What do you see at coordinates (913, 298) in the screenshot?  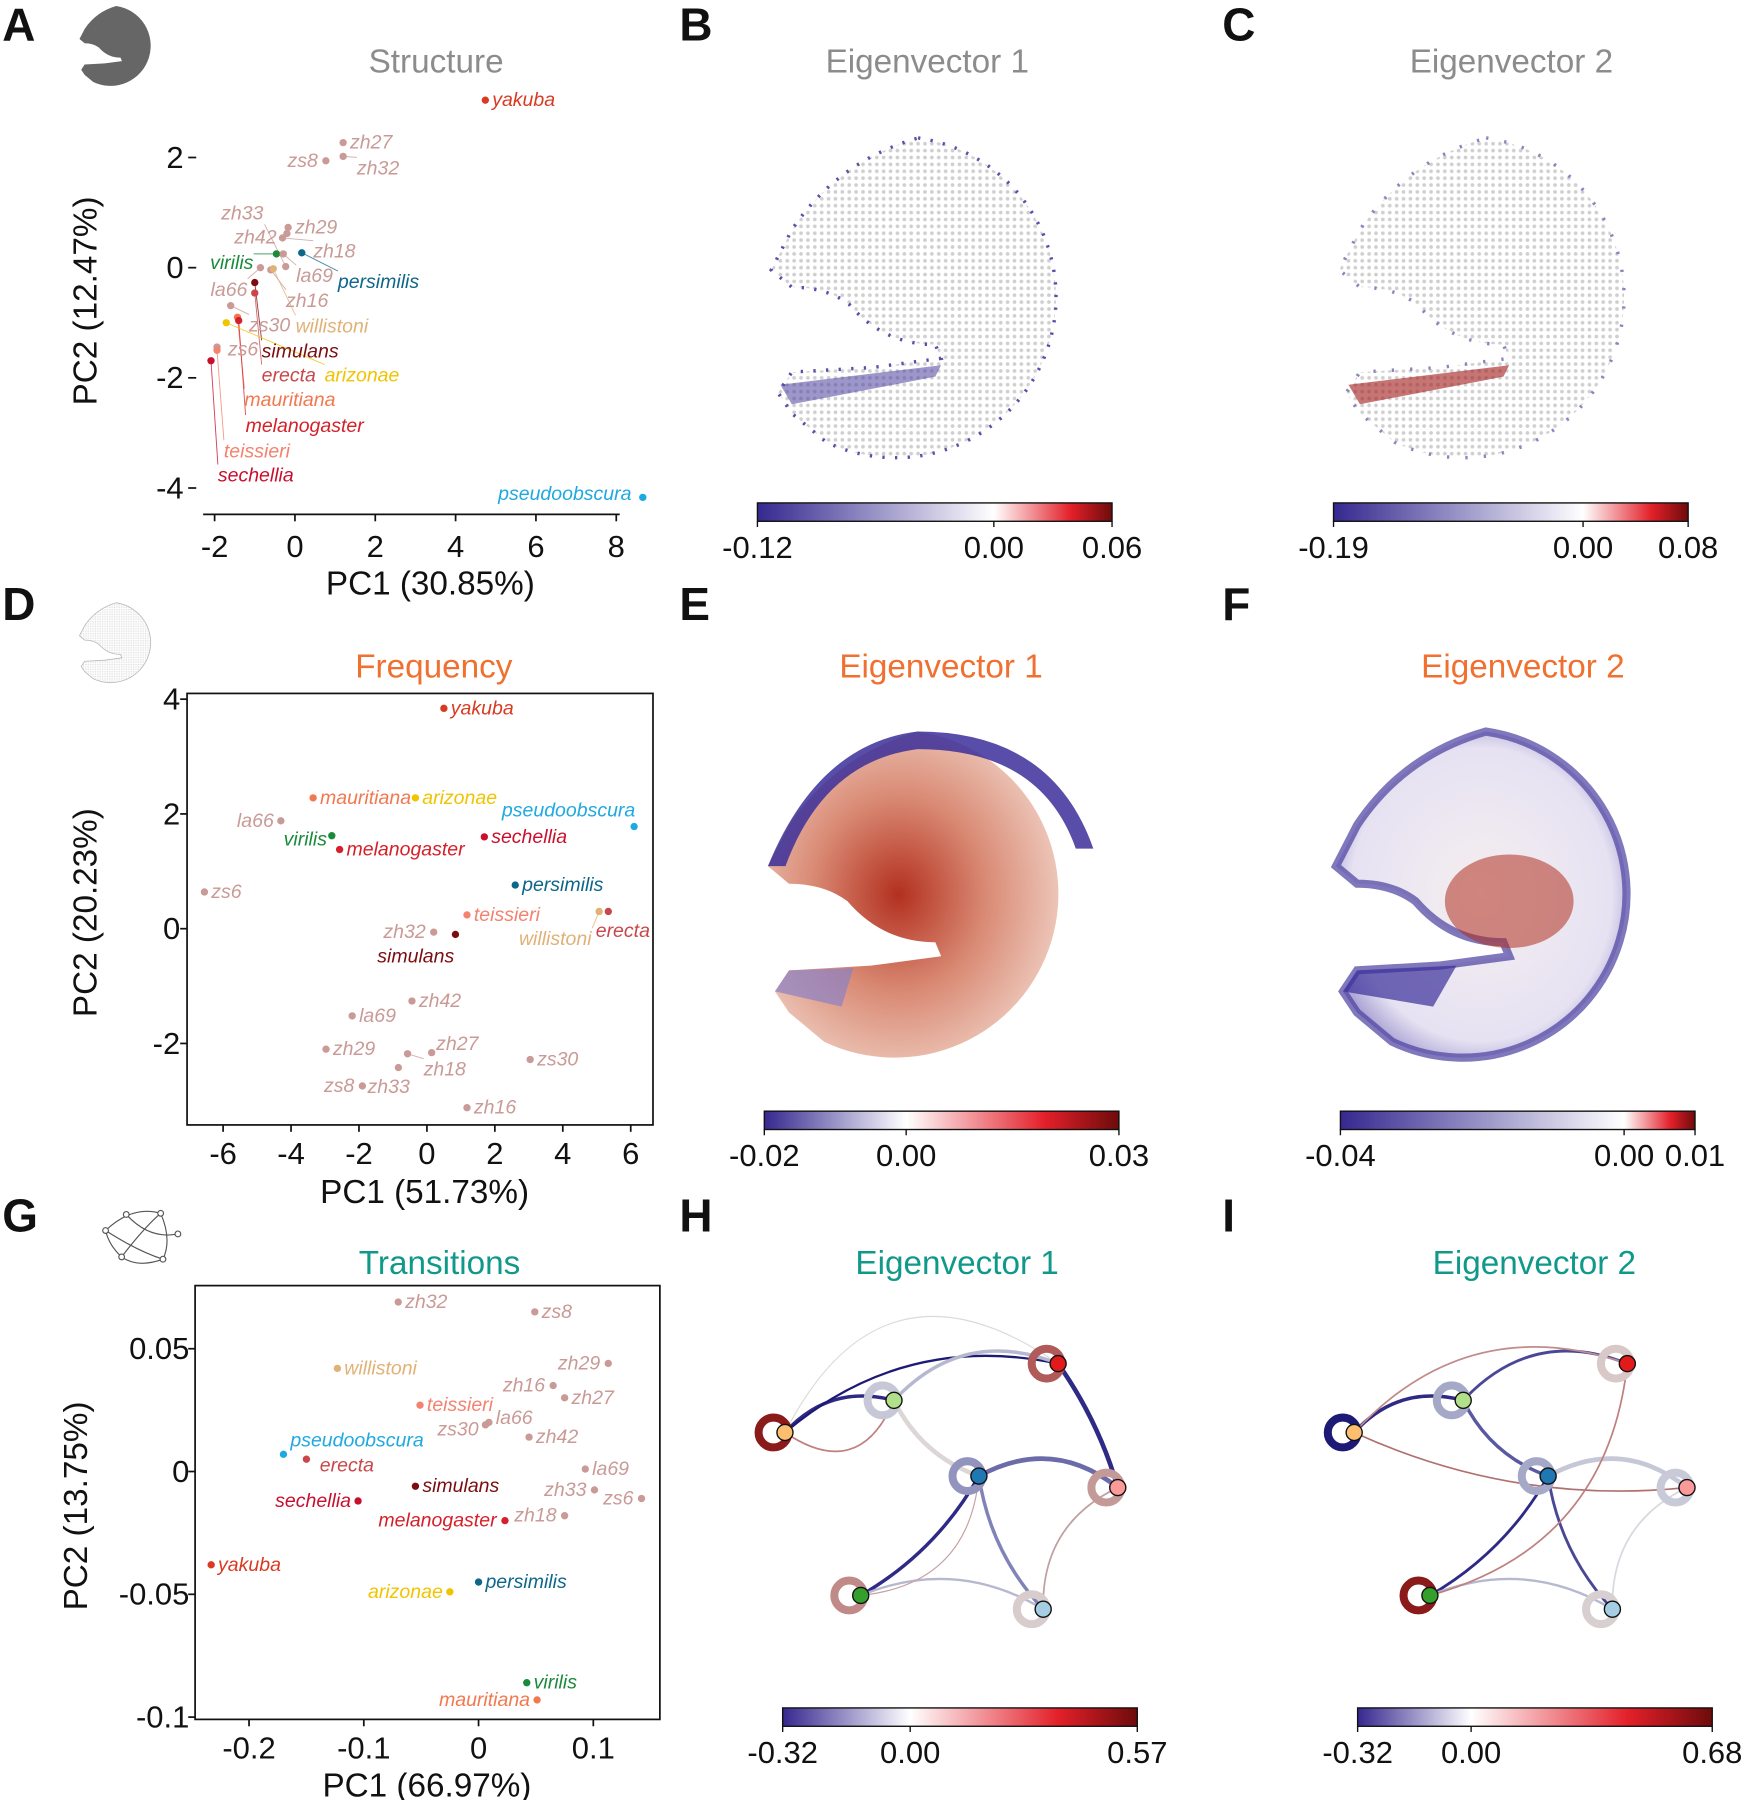 I see `eigenvector-map-b` at bounding box center [913, 298].